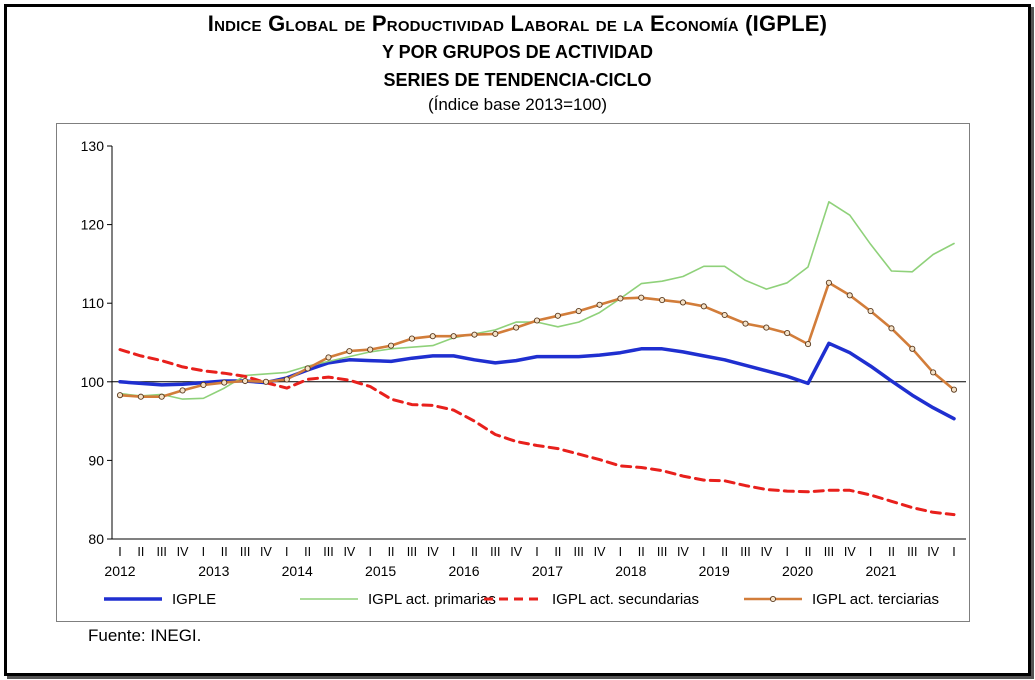 This screenshot has height=680, width=1035. Describe the element at coordinates (875, 599) in the screenshot. I see `legend-label-4: IGPL act. terciarias` at that location.